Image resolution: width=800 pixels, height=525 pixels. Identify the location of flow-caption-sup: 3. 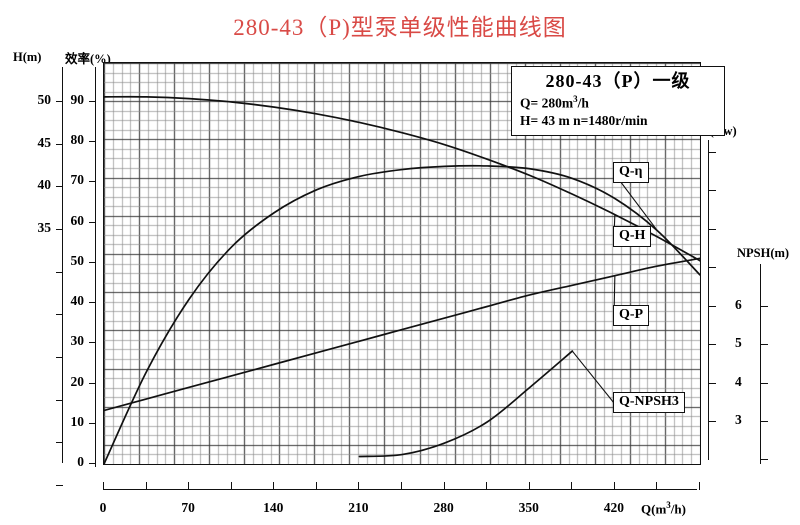
(668, 505).